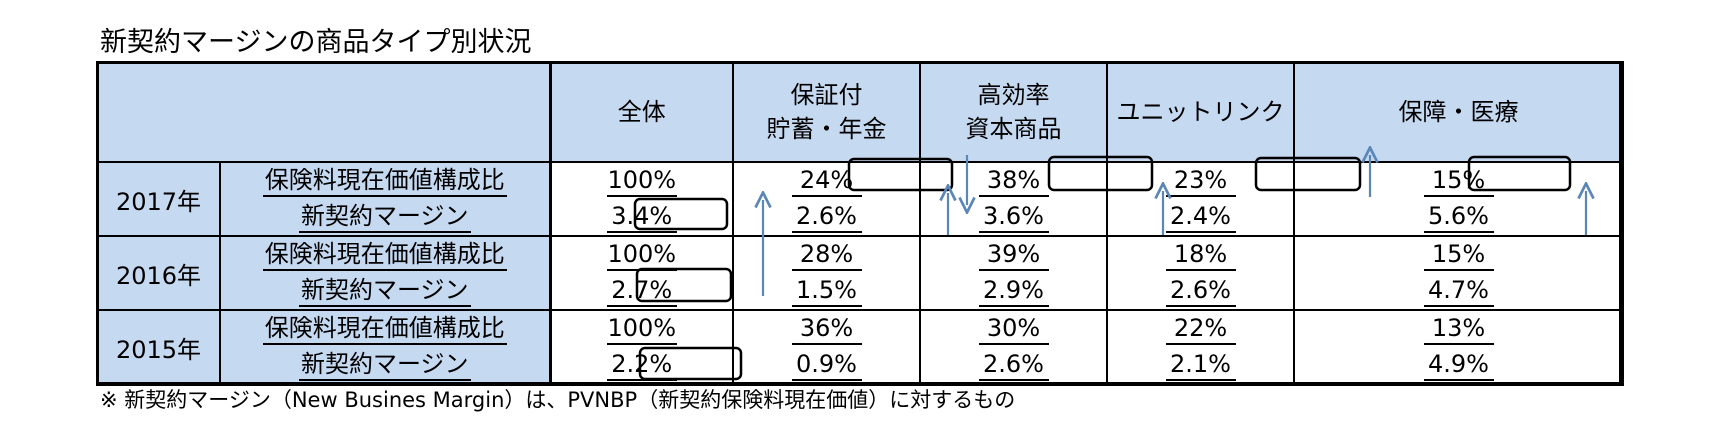  Describe the element at coordinates (860, 366) in the screenshot. I see `table-row: 新契約マージン 2.2% 0.9% 2.6% 2.1% 4.9%` at that location.